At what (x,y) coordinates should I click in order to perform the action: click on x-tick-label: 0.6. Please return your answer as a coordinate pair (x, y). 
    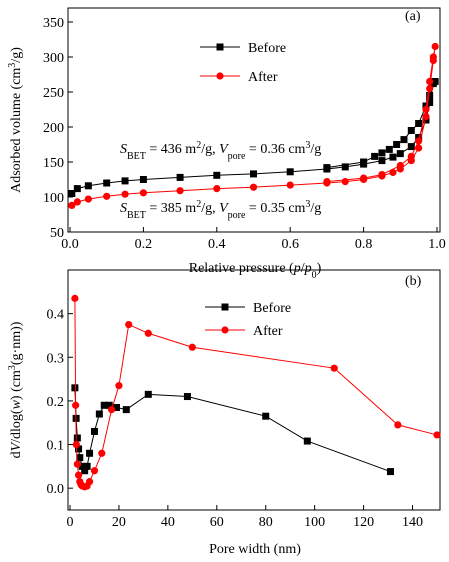
    Looking at the image, I should click on (290, 244).